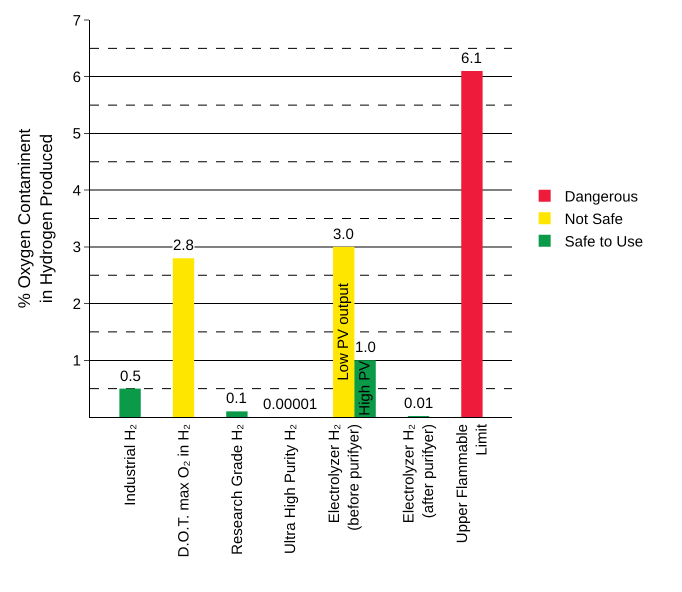  I want to click on legend-label: Dangerous, so click(601, 197).